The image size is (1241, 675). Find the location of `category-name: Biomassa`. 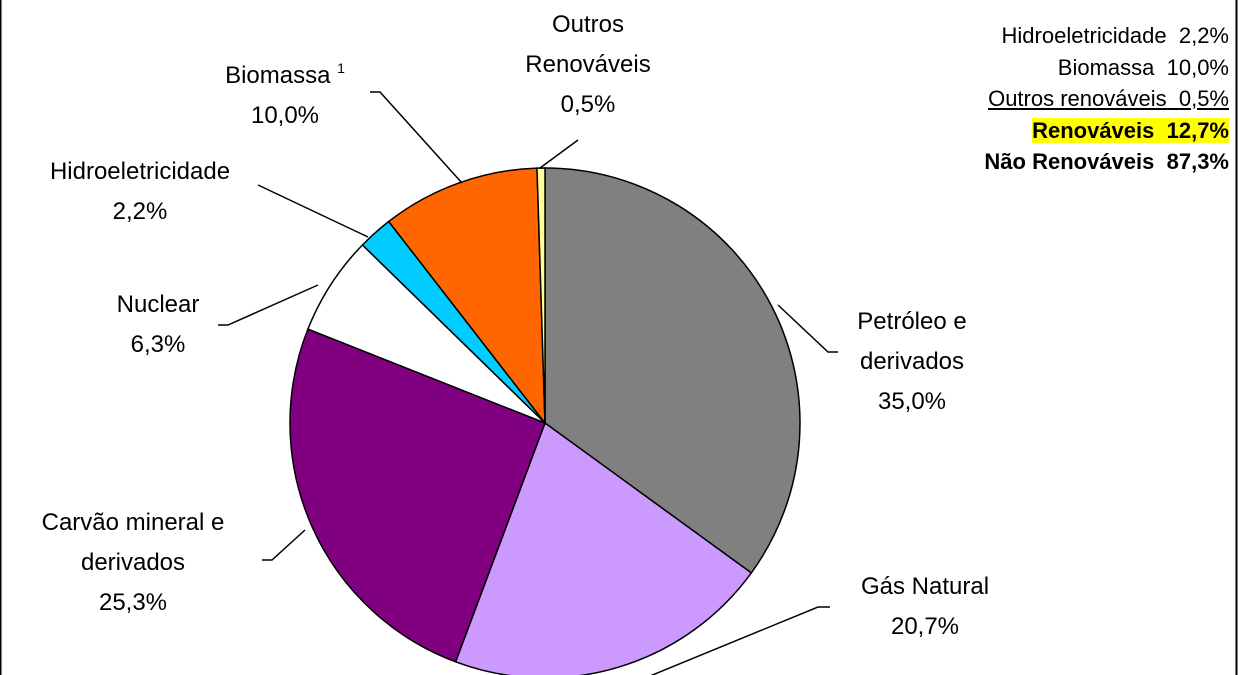

category-name: Biomassa is located at coordinates (278, 75).